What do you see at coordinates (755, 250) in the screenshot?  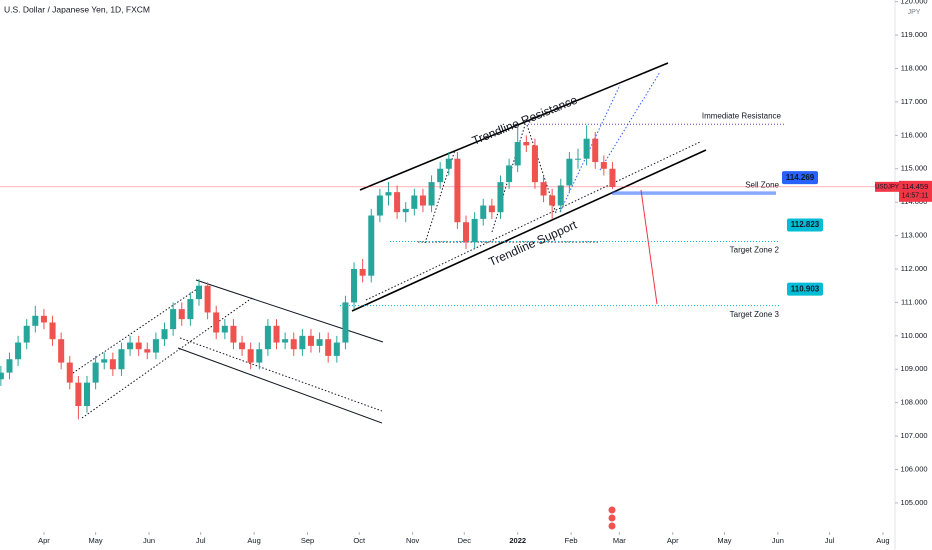 I see `level-name: Target Zone 2` at bounding box center [755, 250].